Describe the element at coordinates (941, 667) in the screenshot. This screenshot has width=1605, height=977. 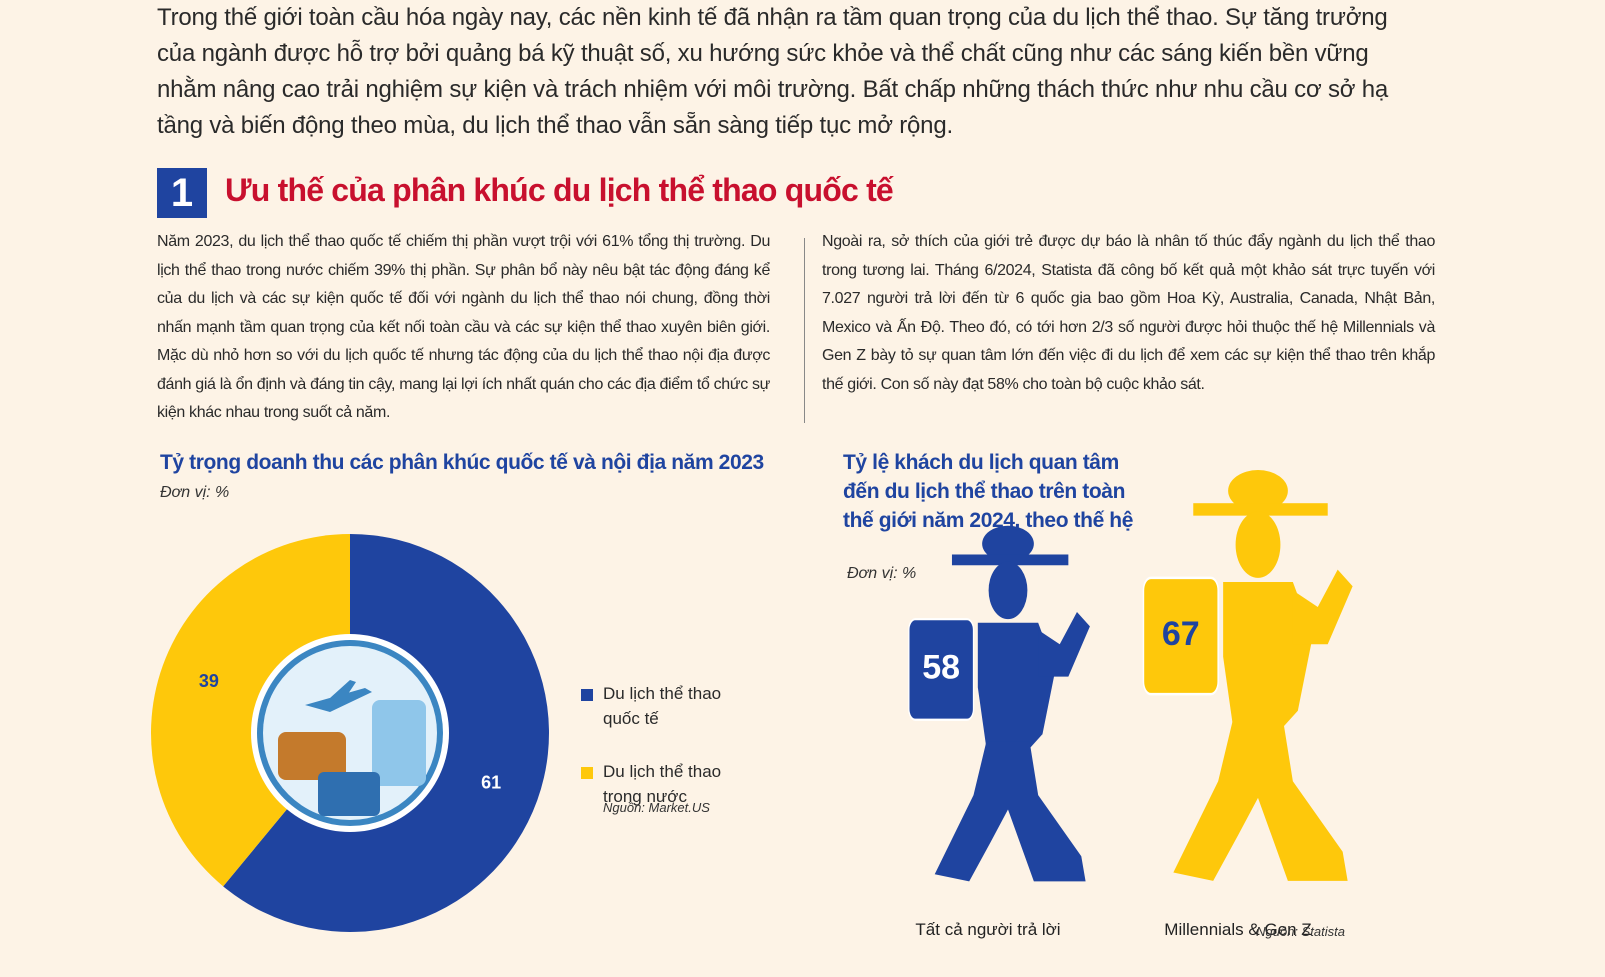
I see `data-label: 58` at that location.